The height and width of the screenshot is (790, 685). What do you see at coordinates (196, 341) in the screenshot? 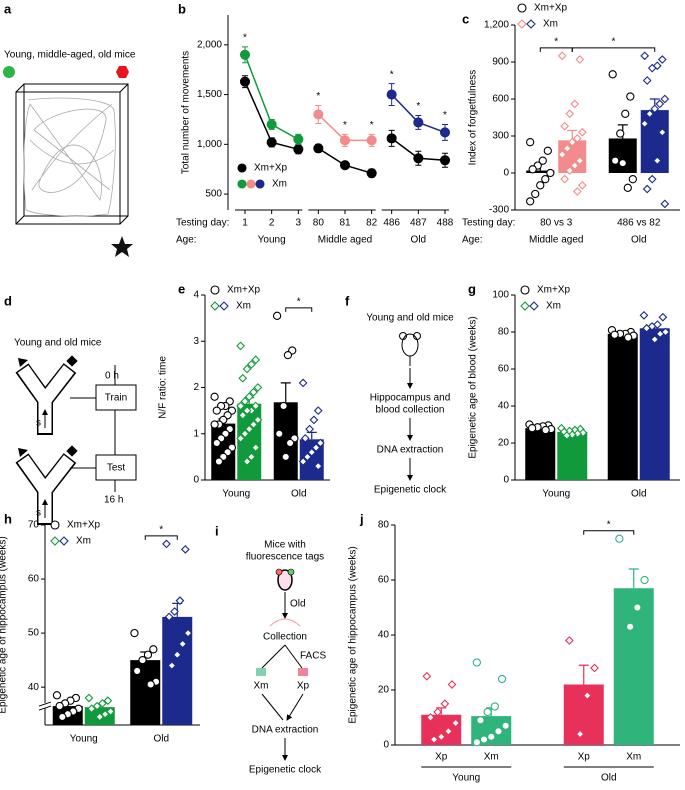
I see `y-tick-label: 3` at bounding box center [196, 341].